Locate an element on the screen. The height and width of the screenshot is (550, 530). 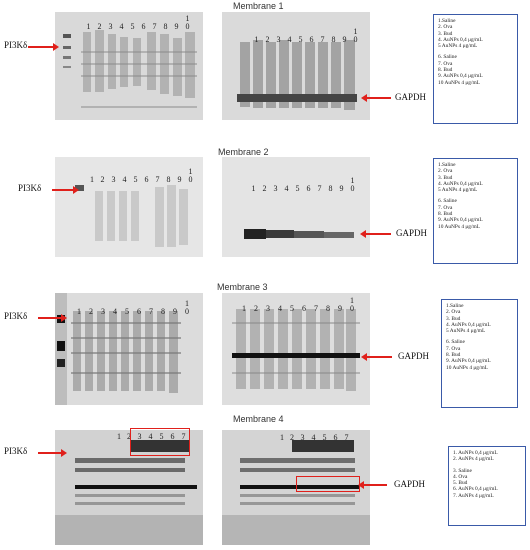
membrane-1-gapdh-label: GAPDH is located at coordinates (411, 97).